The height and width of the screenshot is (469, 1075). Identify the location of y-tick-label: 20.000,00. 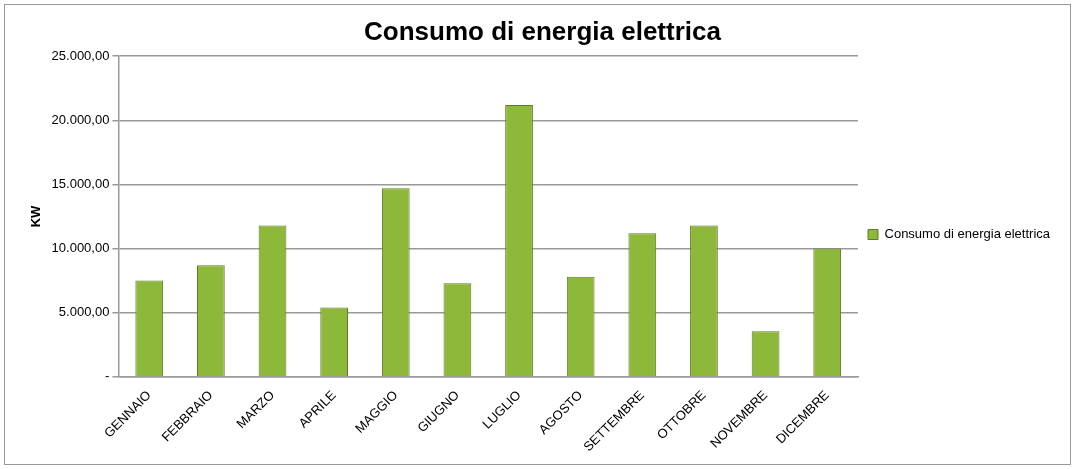
(80, 119).